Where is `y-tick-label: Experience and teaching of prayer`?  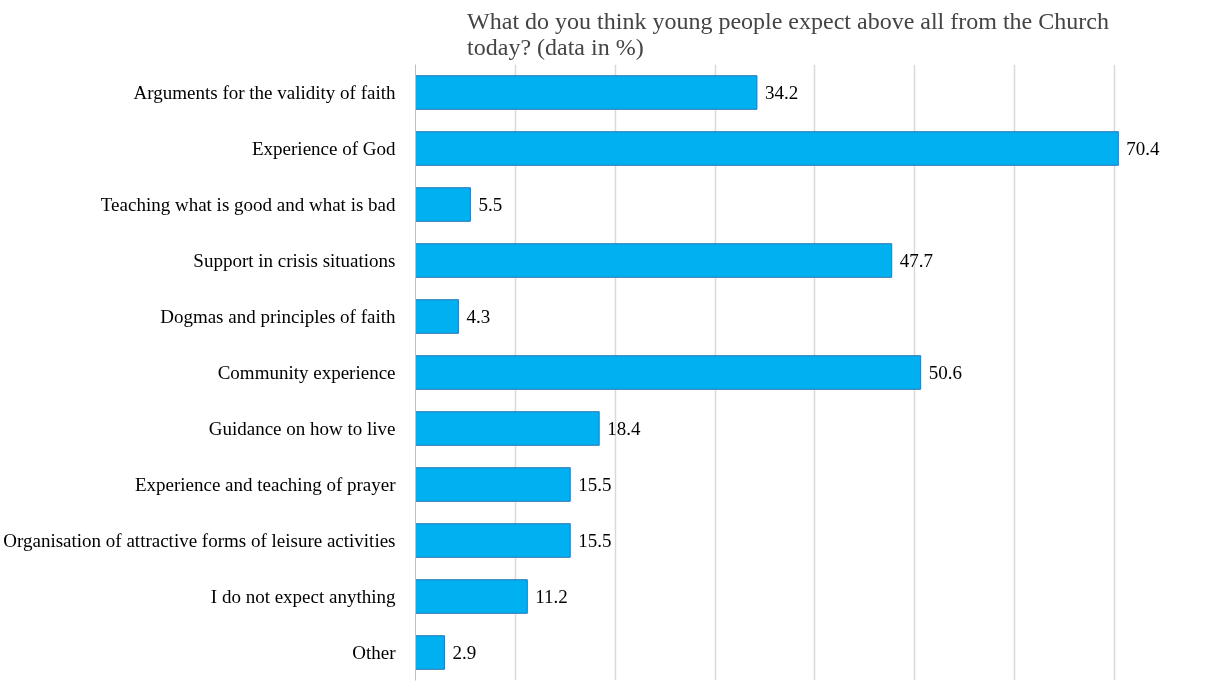
y-tick-label: Experience and teaching of prayer is located at coordinates (265, 484).